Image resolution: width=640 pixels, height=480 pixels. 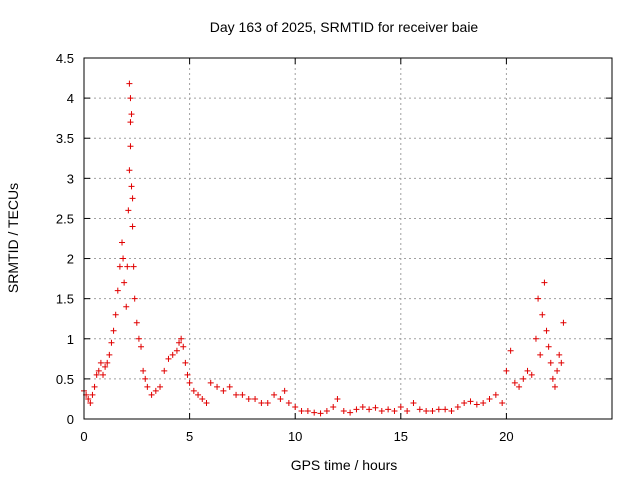 I want to click on x-axis-label: GPS time / hours, so click(x=344, y=465).